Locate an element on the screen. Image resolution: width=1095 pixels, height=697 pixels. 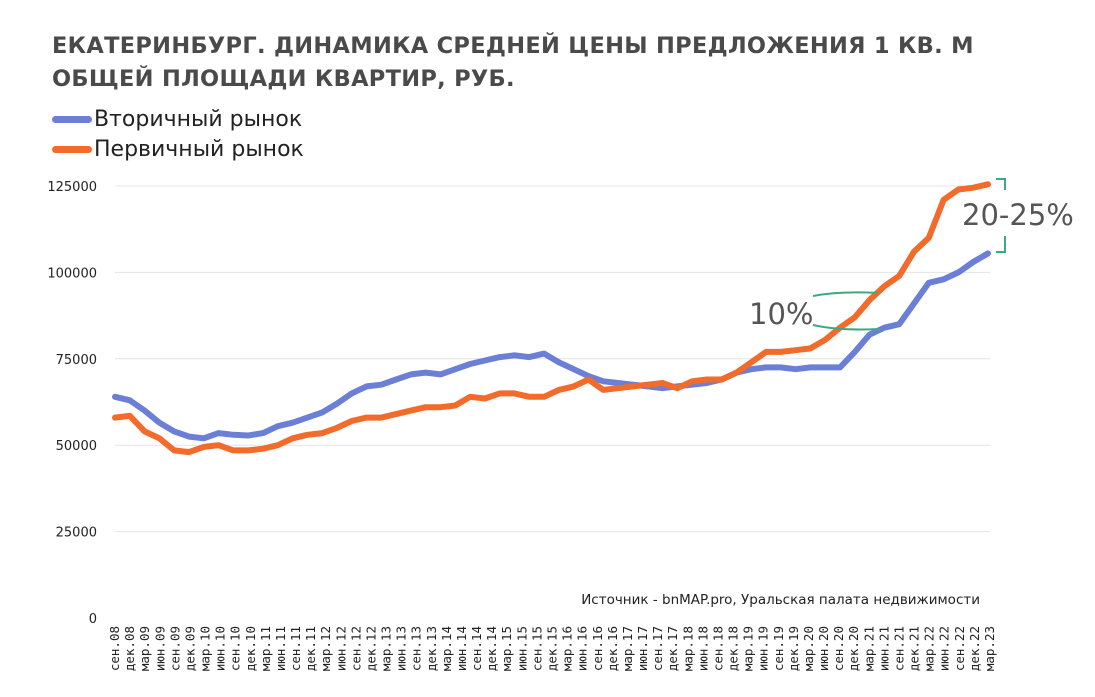
x-tick-label: дек.09 is located at coordinates (189, 648).